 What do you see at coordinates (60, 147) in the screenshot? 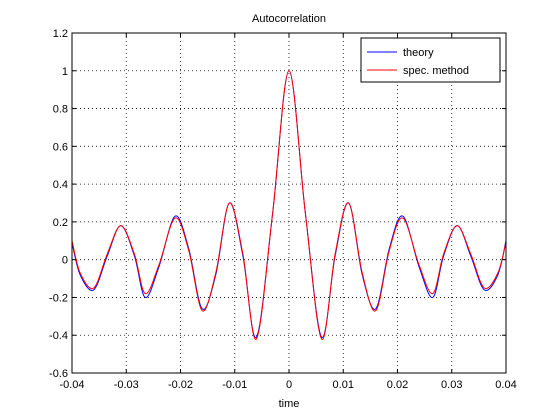
I see `y-tick-label: 0.6` at bounding box center [60, 147].